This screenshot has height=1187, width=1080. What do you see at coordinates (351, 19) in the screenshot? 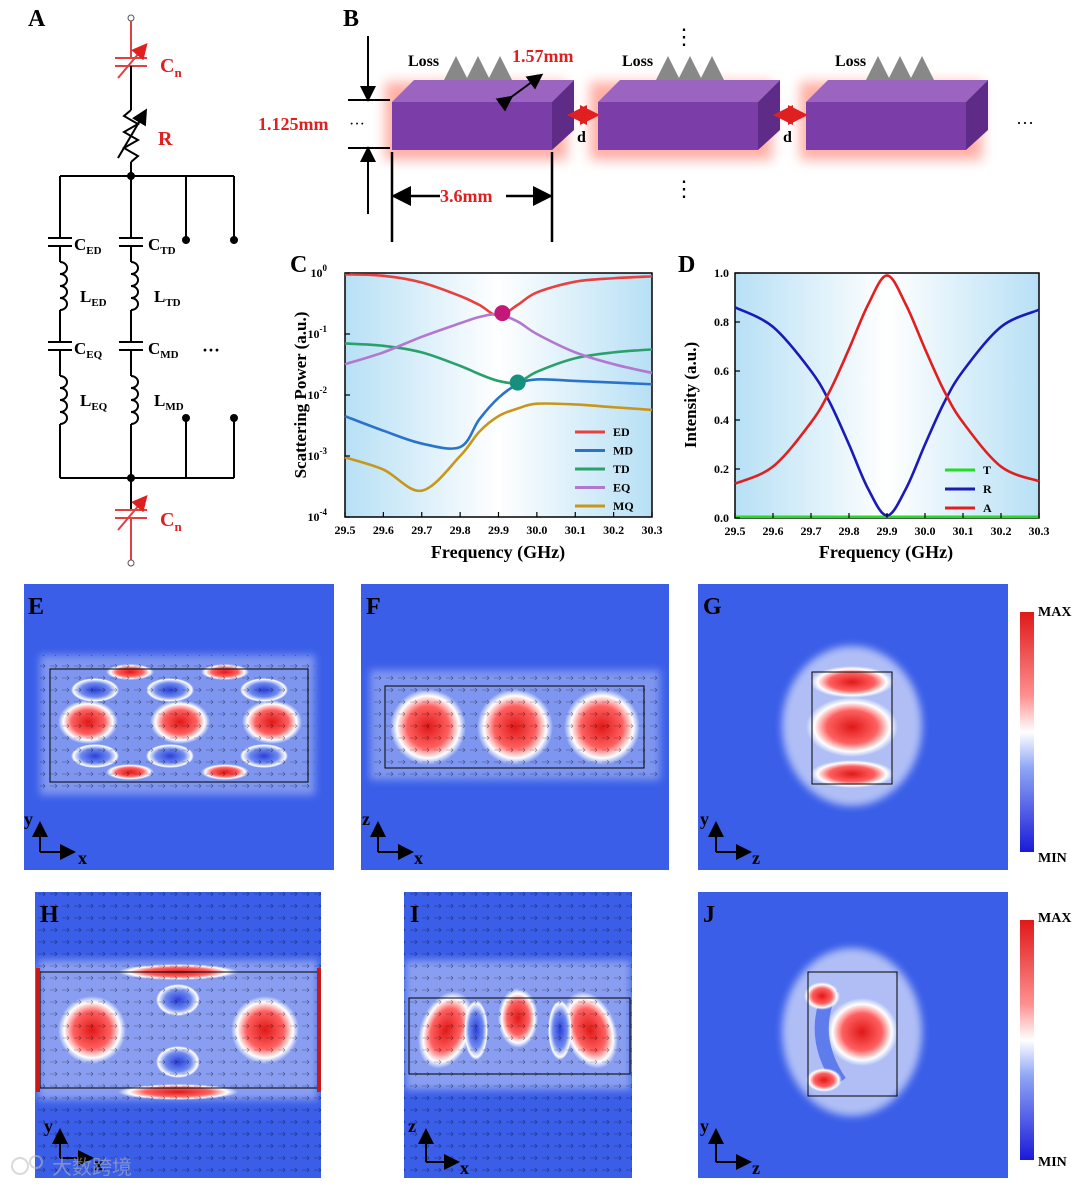
I see `panel-label-b: B` at bounding box center [351, 19].